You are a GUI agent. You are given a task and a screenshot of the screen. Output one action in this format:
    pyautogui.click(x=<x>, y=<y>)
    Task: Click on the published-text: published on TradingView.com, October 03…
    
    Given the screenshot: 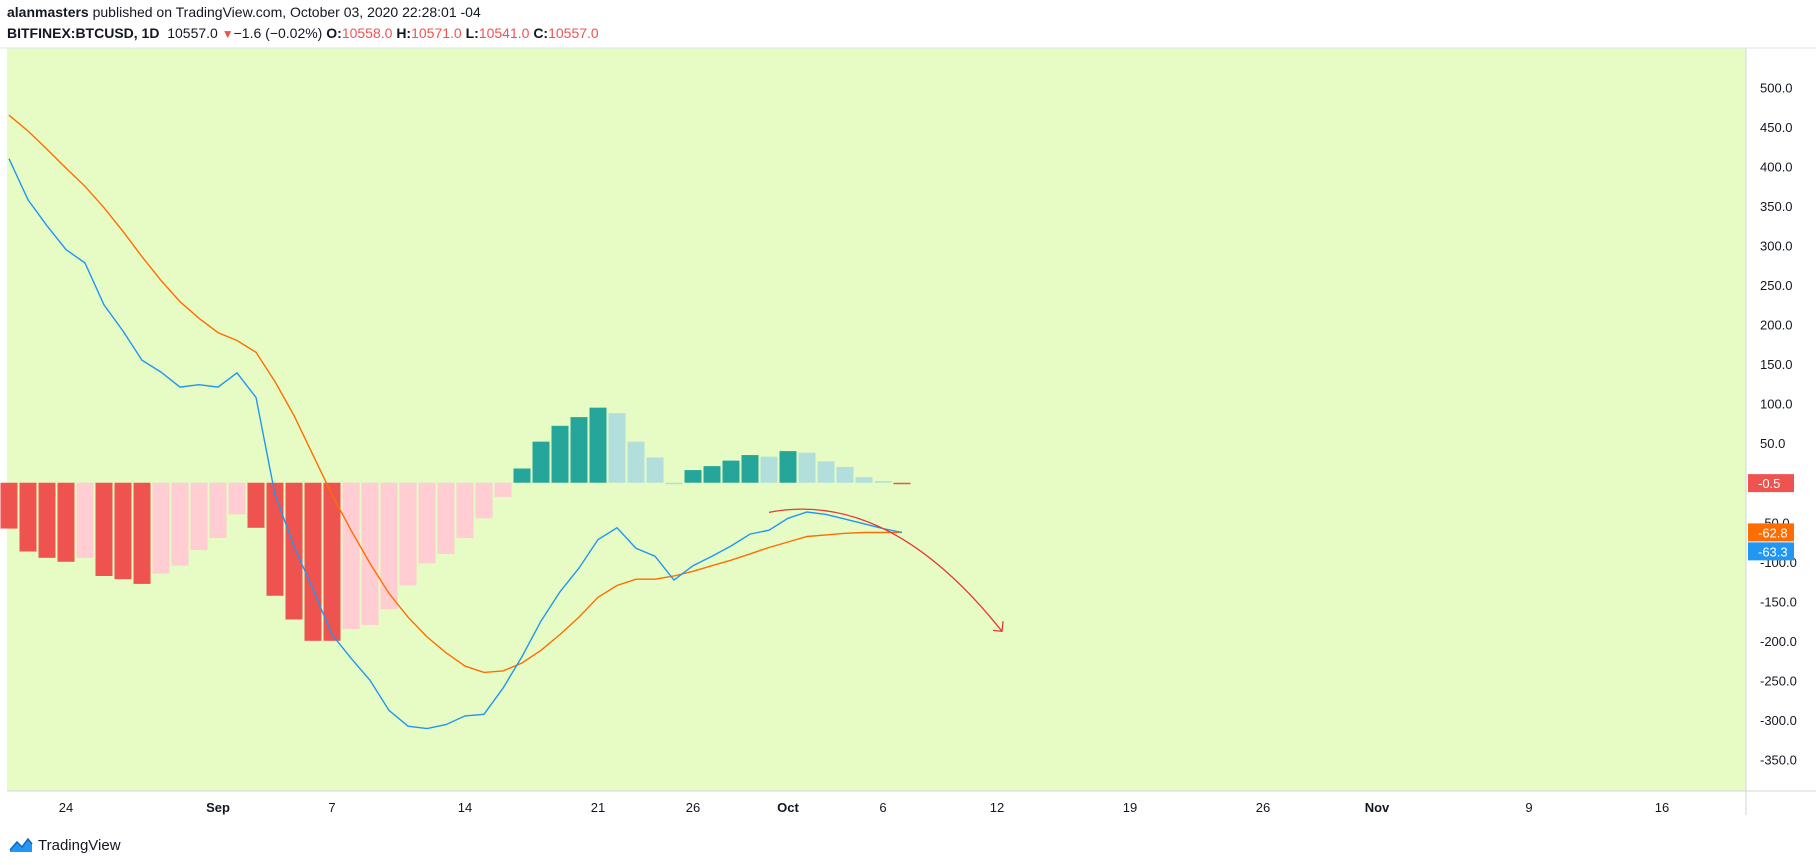 What is the action you would take?
    pyautogui.click(x=286, y=12)
    